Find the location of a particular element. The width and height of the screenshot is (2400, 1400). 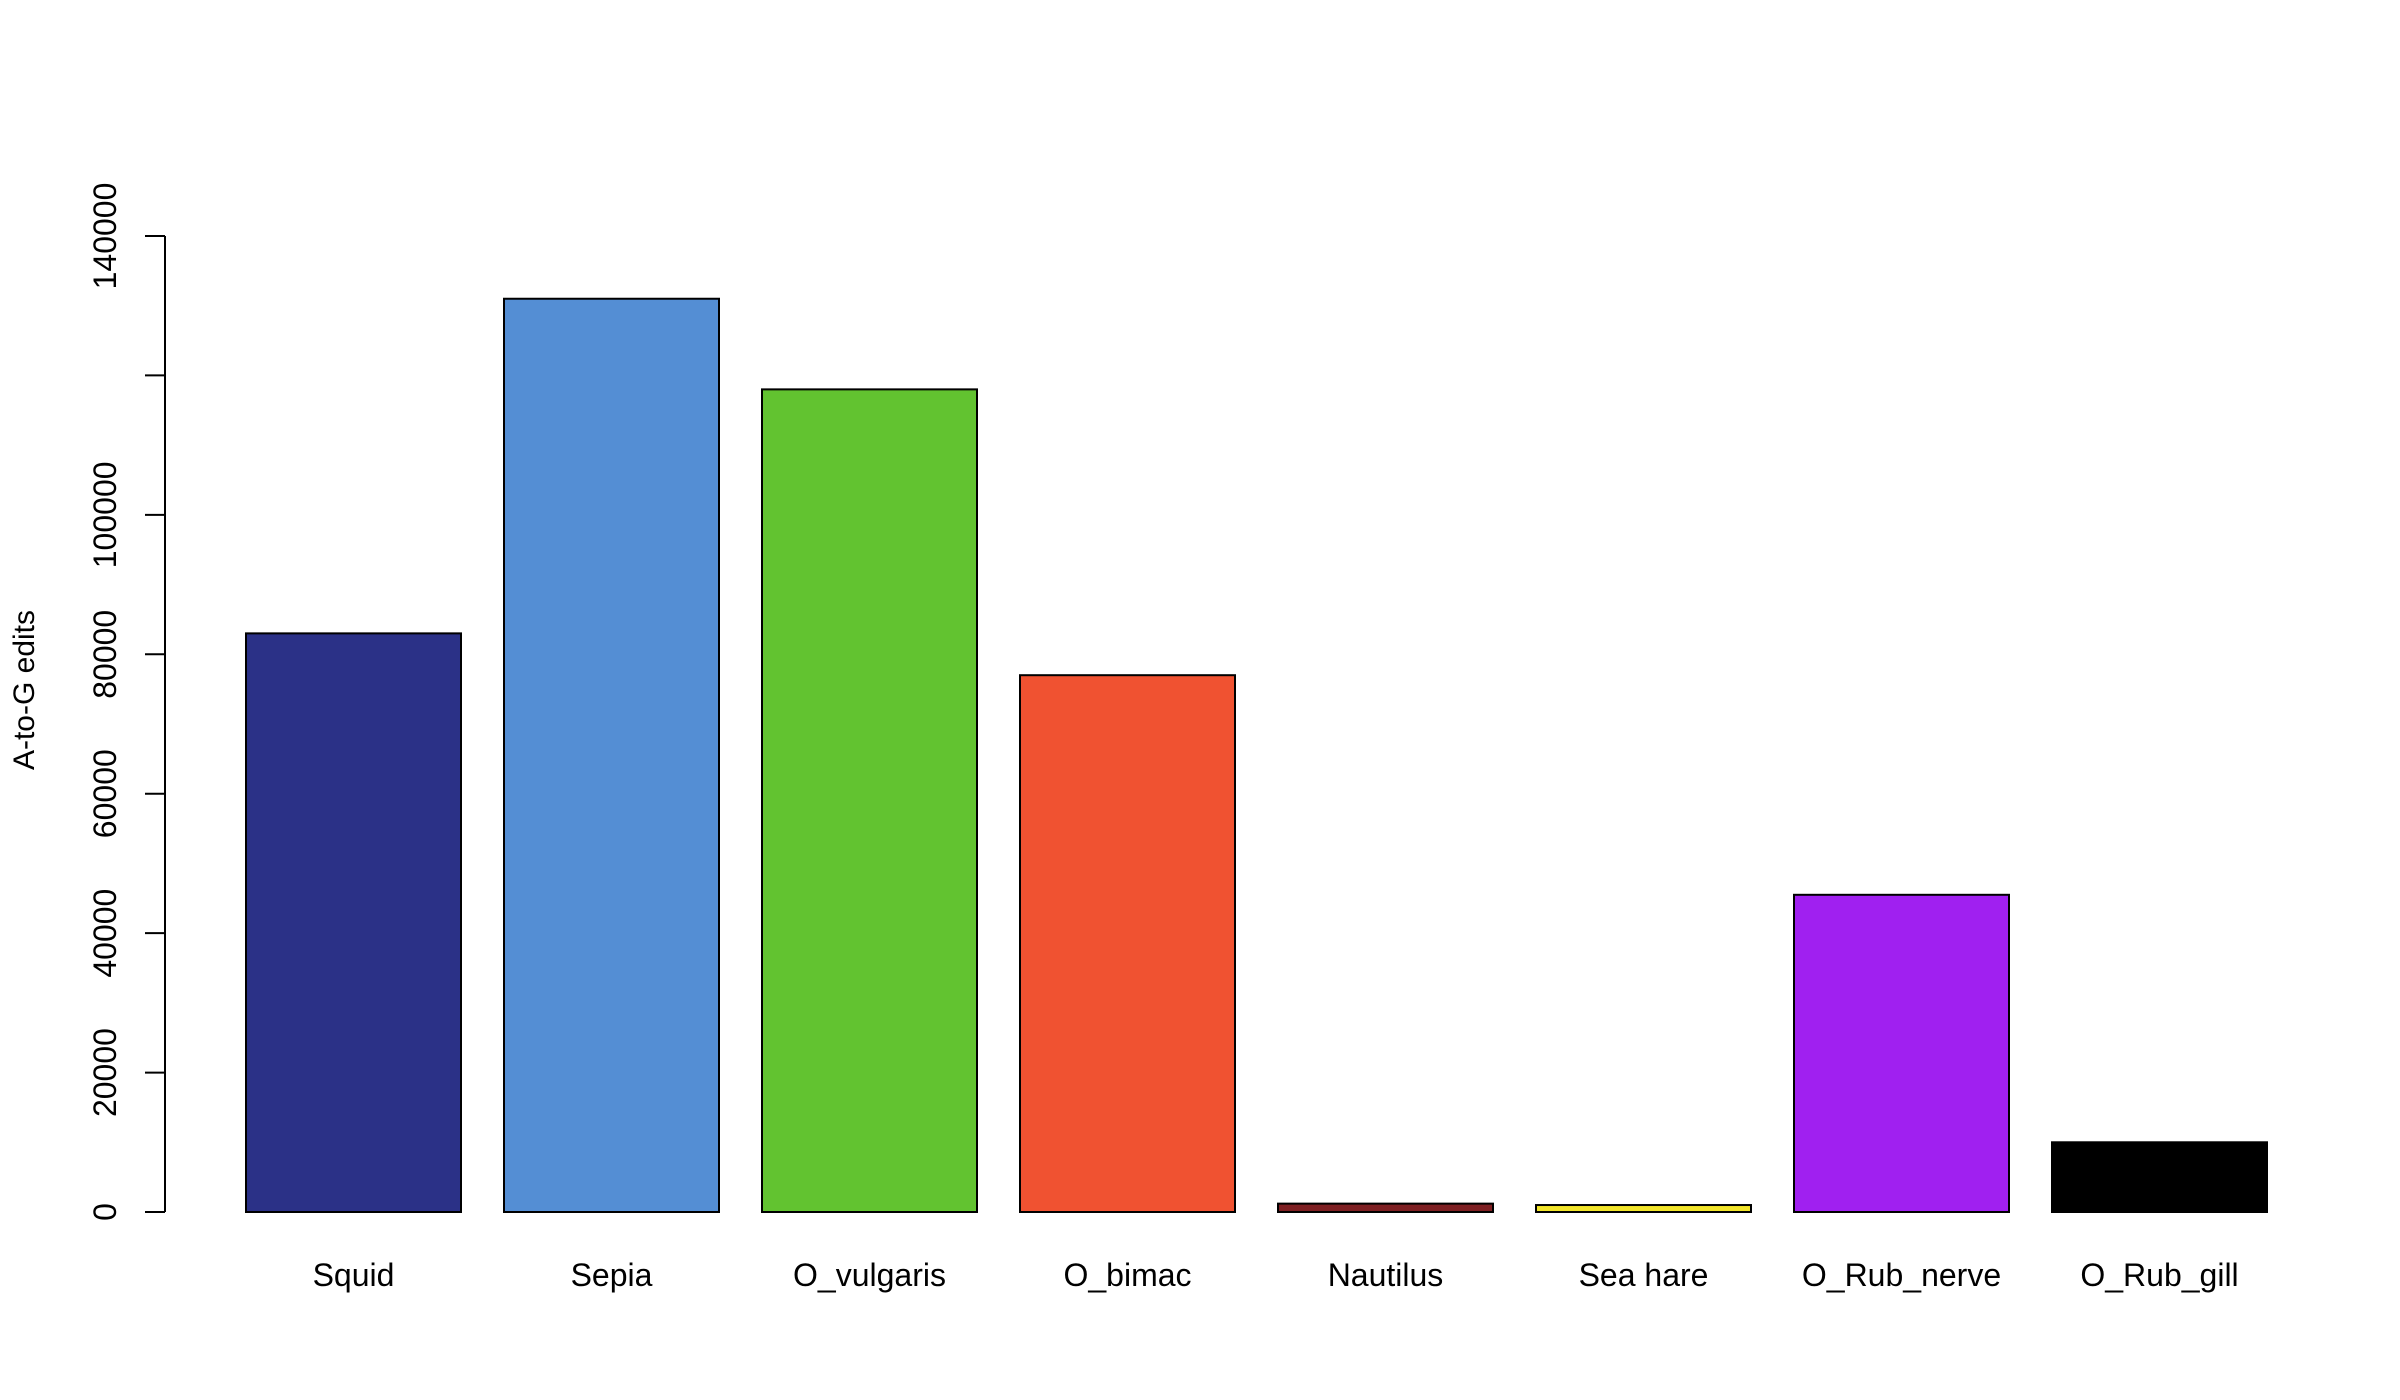

x-tick-label: O_Rub_nerve is located at coordinates (1901, 1275).